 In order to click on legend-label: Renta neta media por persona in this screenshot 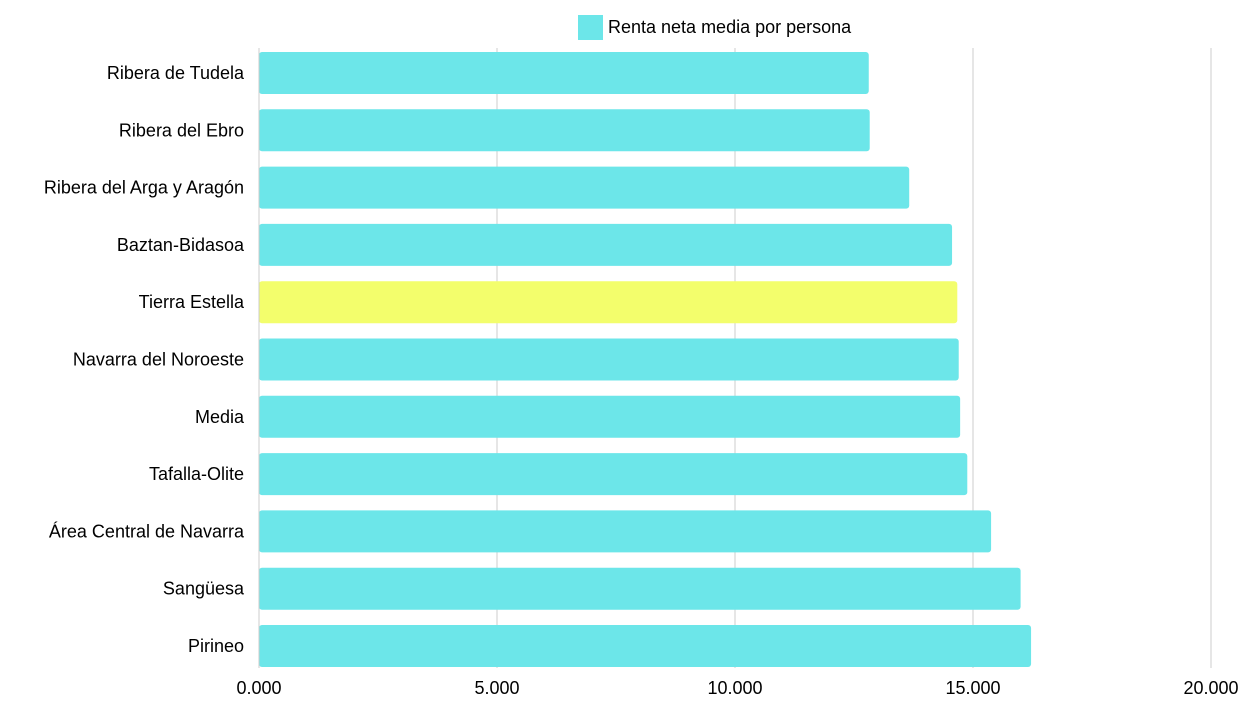, I will do `click(730, 26)`.